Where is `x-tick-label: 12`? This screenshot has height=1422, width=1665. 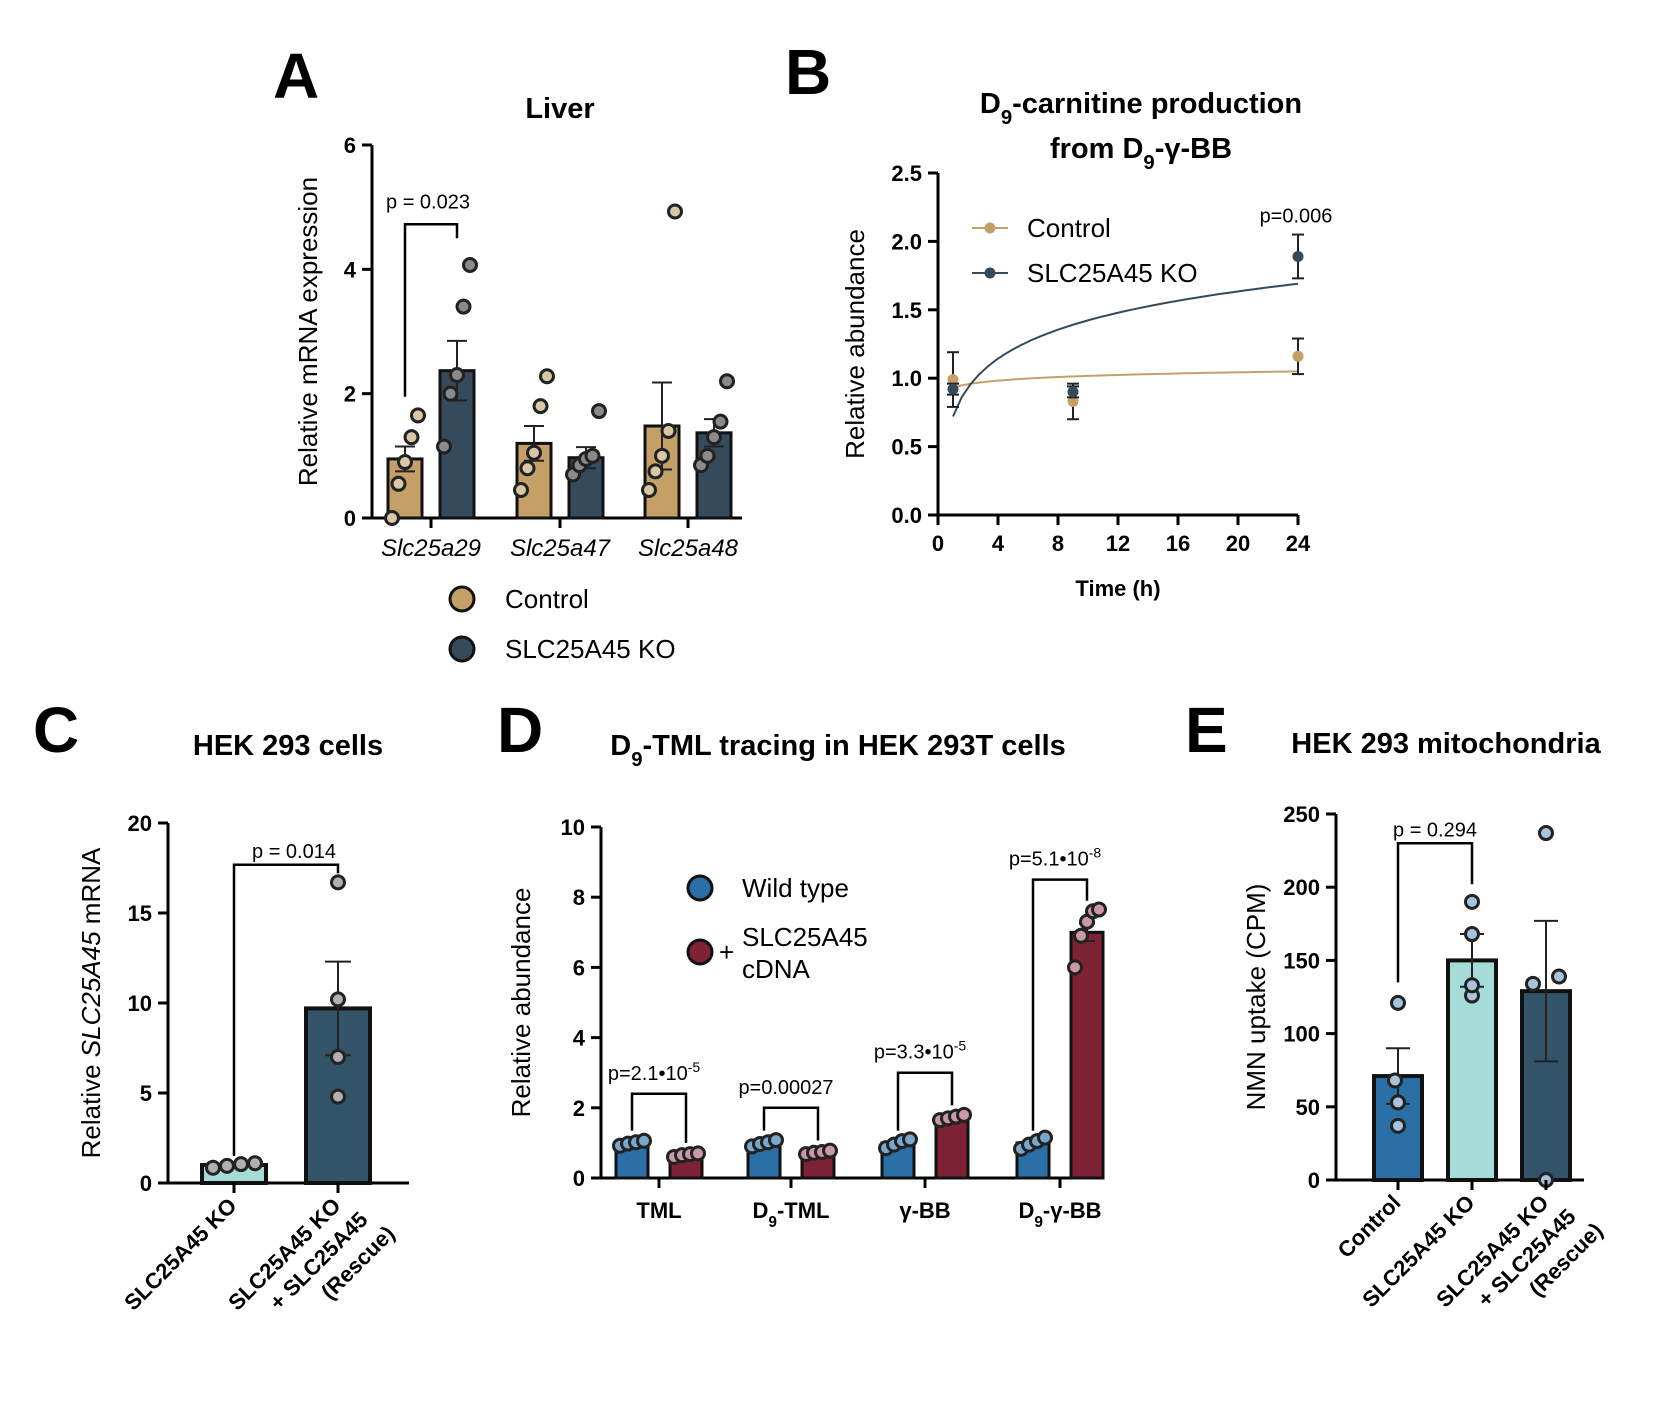 x-tick-label: 12 is located at coordinates (1118, 543).